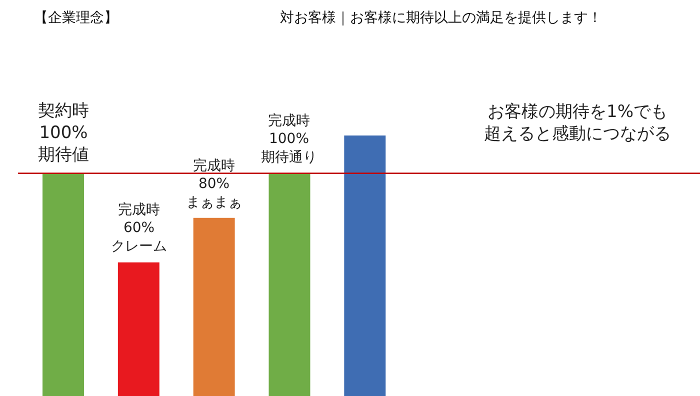 This screenshot has width=700, height=396. I want to click on data-label: 契約時 100% 期待値, so click(63, 133).